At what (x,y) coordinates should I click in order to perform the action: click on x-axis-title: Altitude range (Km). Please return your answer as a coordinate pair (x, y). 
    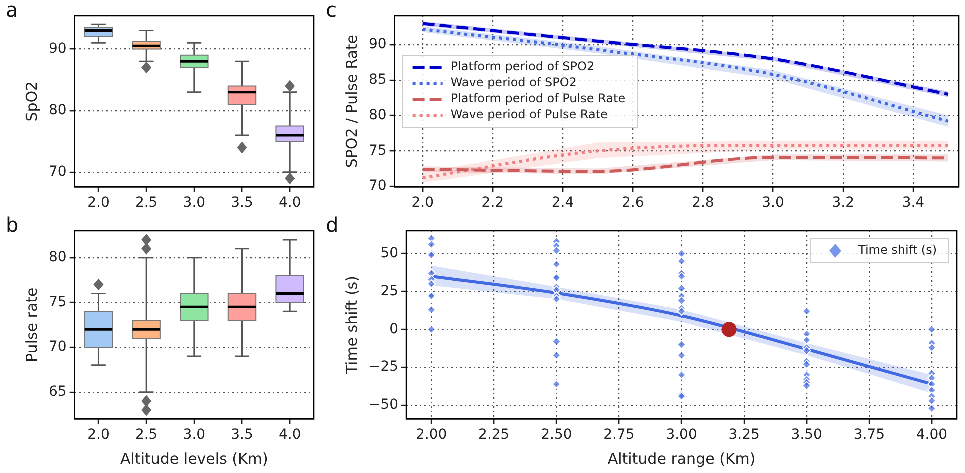
    Looking at the image, I should click on (682, 459).